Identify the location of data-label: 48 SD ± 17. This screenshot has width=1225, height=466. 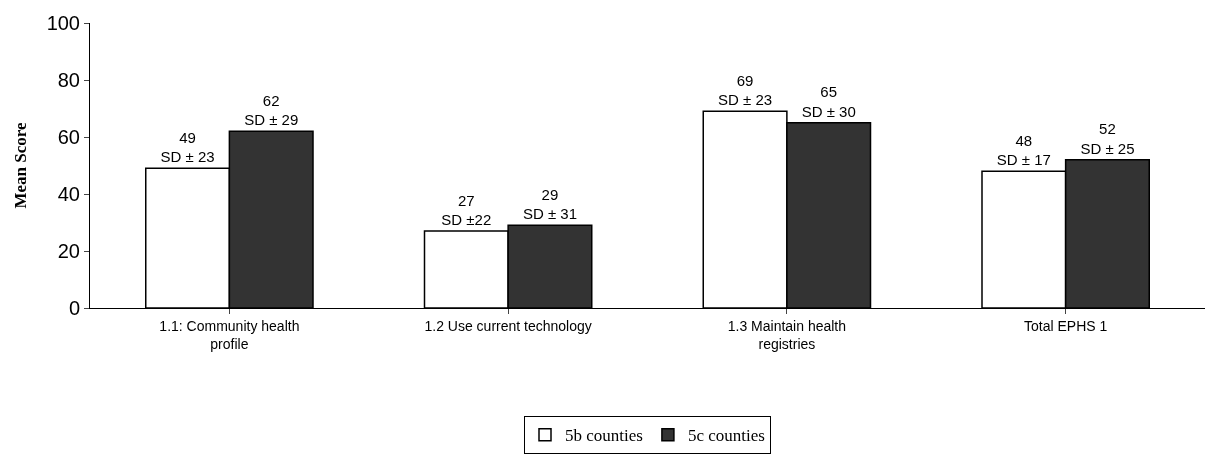
(1023, 150).